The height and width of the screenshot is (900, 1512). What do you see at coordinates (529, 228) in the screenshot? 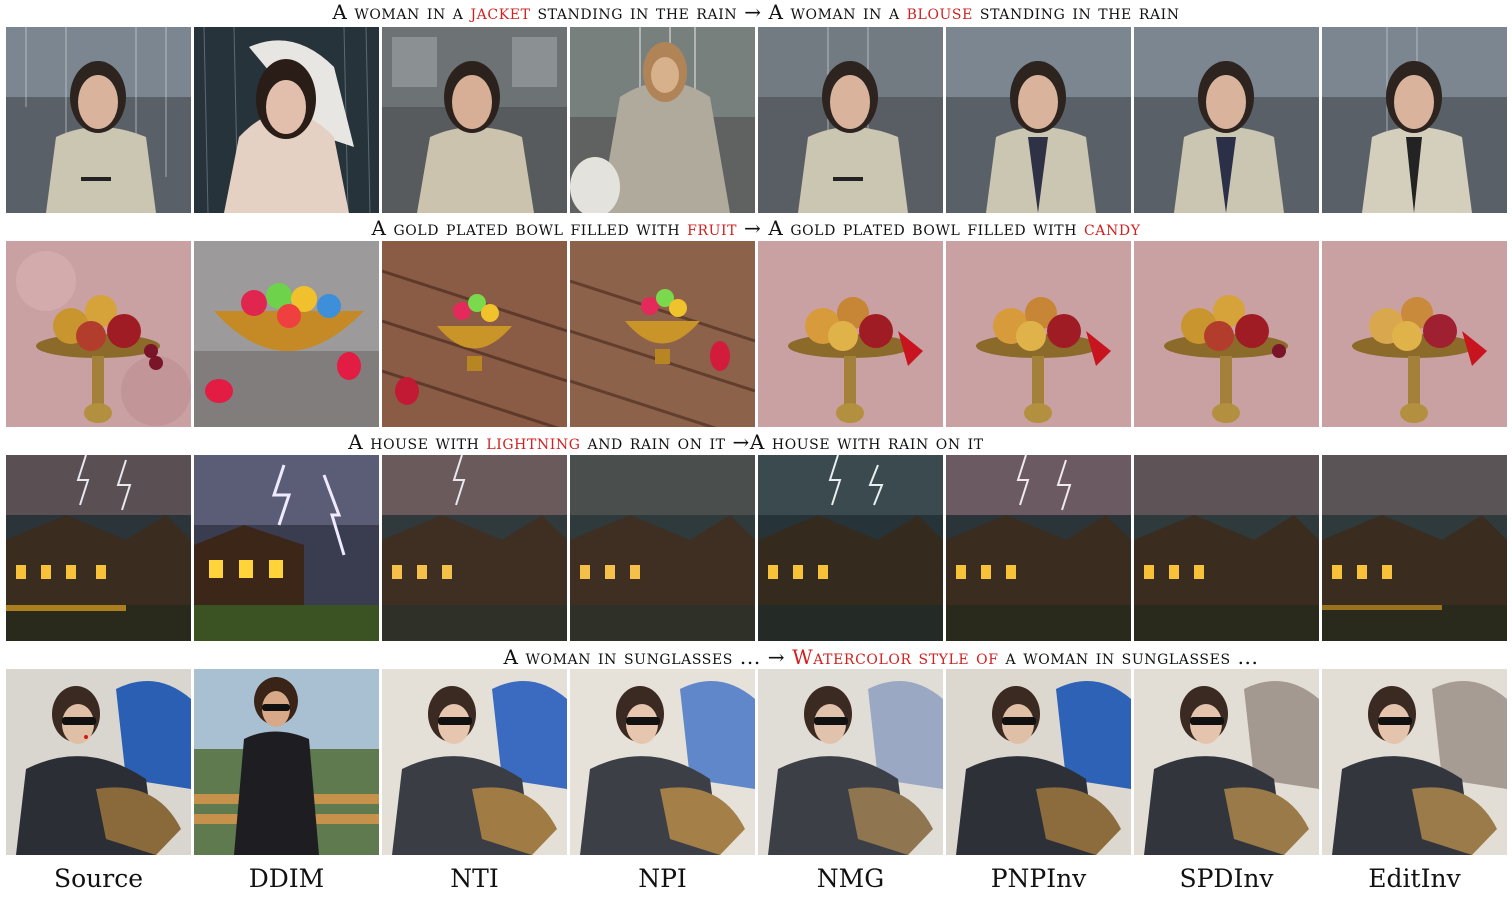
I see `caption-text: A gold plated bowl filled with` at bounding box center [529, 228].